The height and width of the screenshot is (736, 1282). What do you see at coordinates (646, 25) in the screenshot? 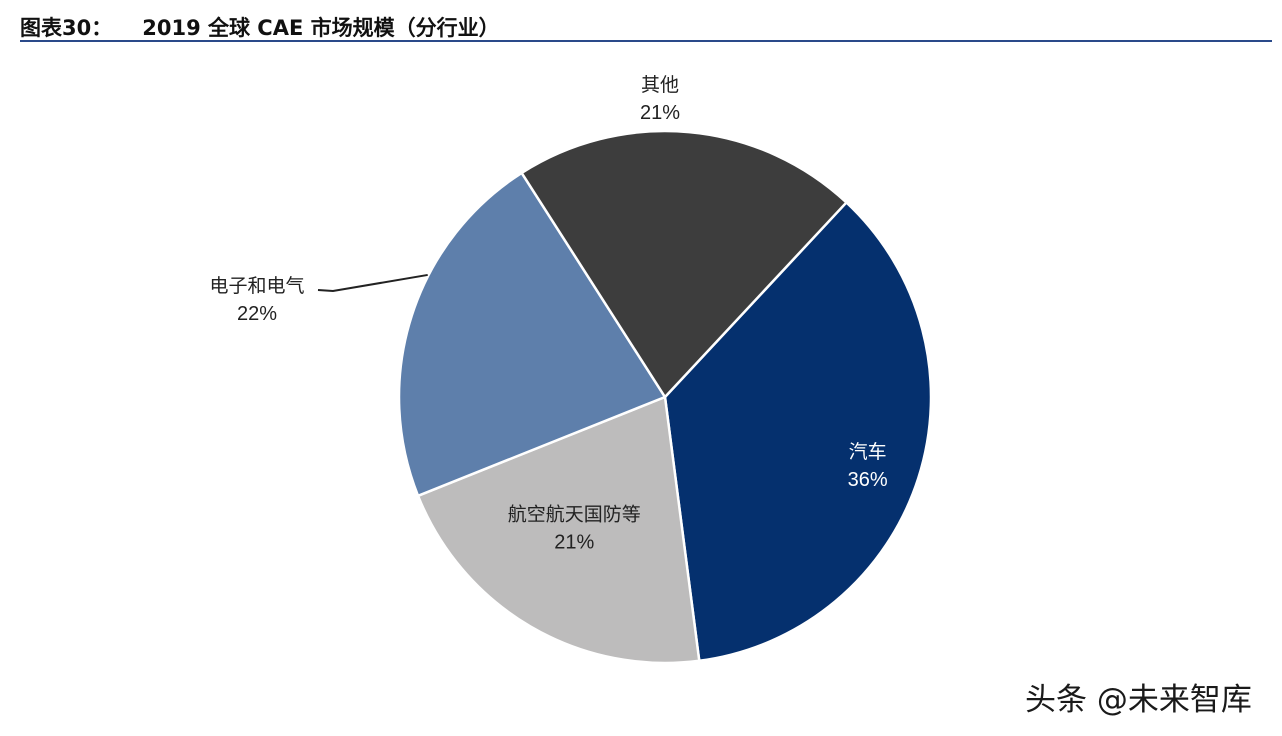
I see `title-bar: 图表30： 2019 全球 CAE 市场规模（分行业）` at bounding box center [646, 25].